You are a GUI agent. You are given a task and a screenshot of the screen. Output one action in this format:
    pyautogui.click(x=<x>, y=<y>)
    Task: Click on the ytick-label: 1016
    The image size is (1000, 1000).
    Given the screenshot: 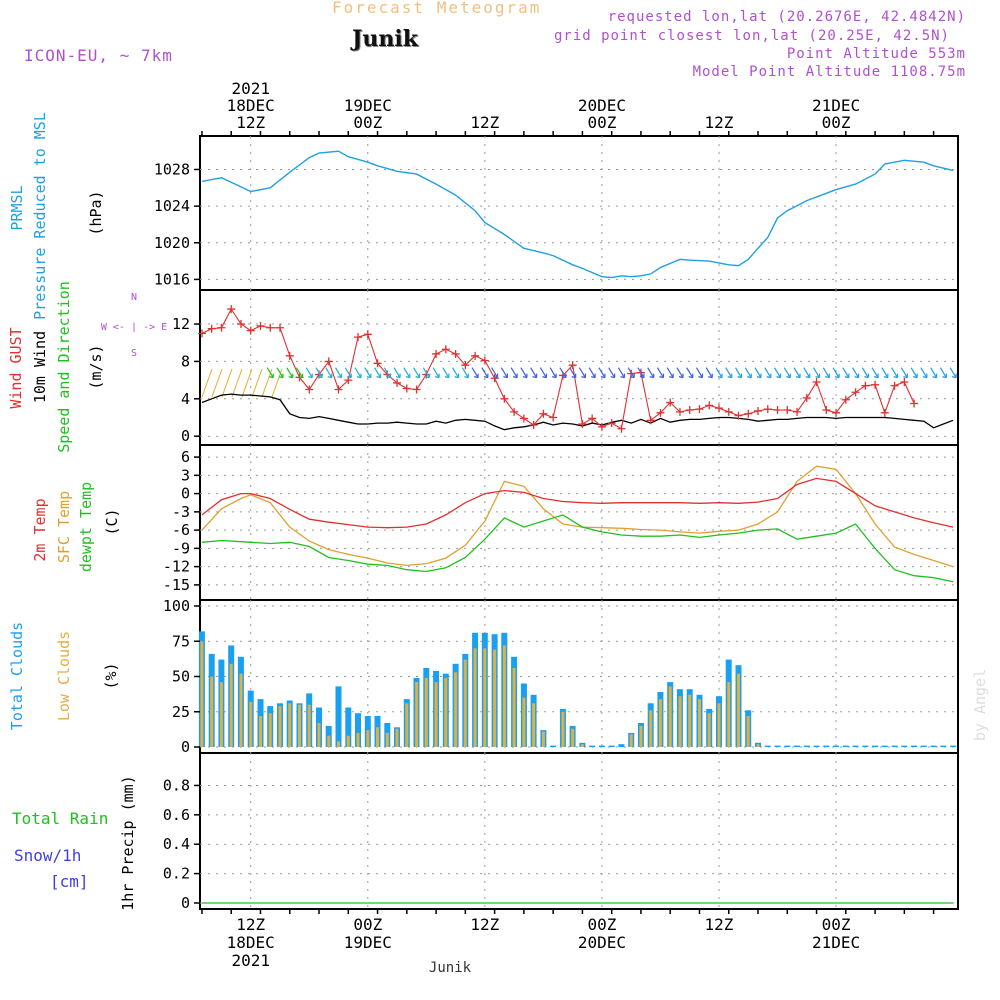 What is the action you would take?
    pyautogui.click(x=172, y=279)
    